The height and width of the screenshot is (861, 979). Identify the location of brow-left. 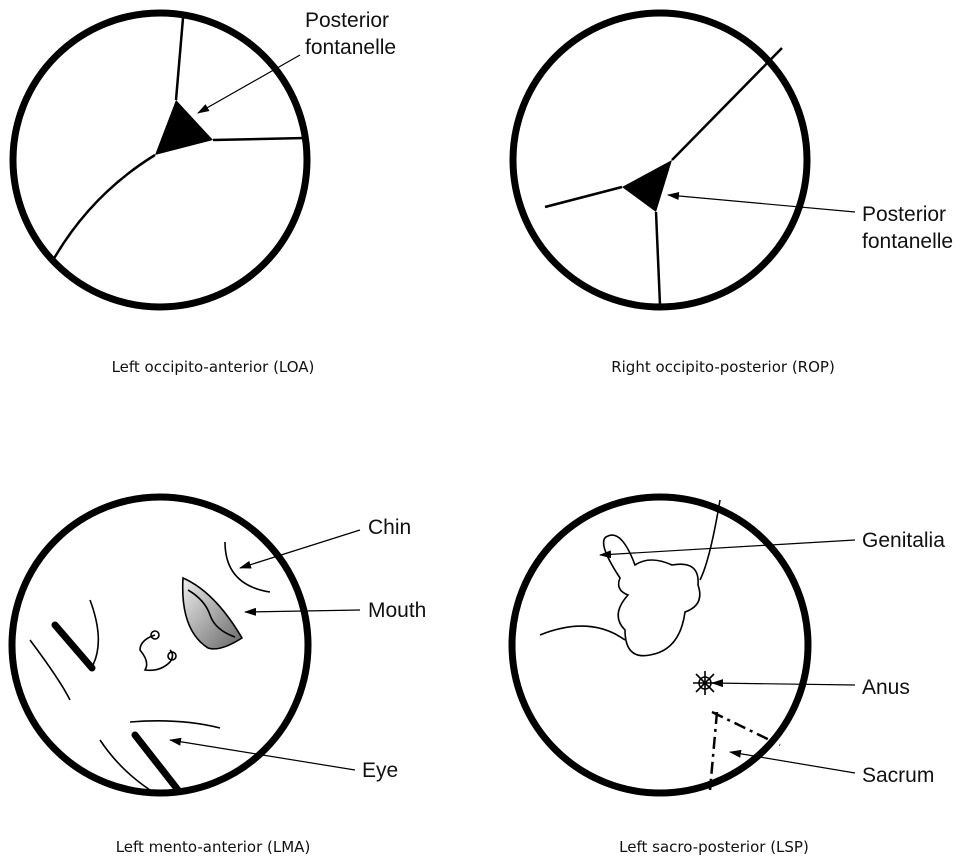
(64, 650).